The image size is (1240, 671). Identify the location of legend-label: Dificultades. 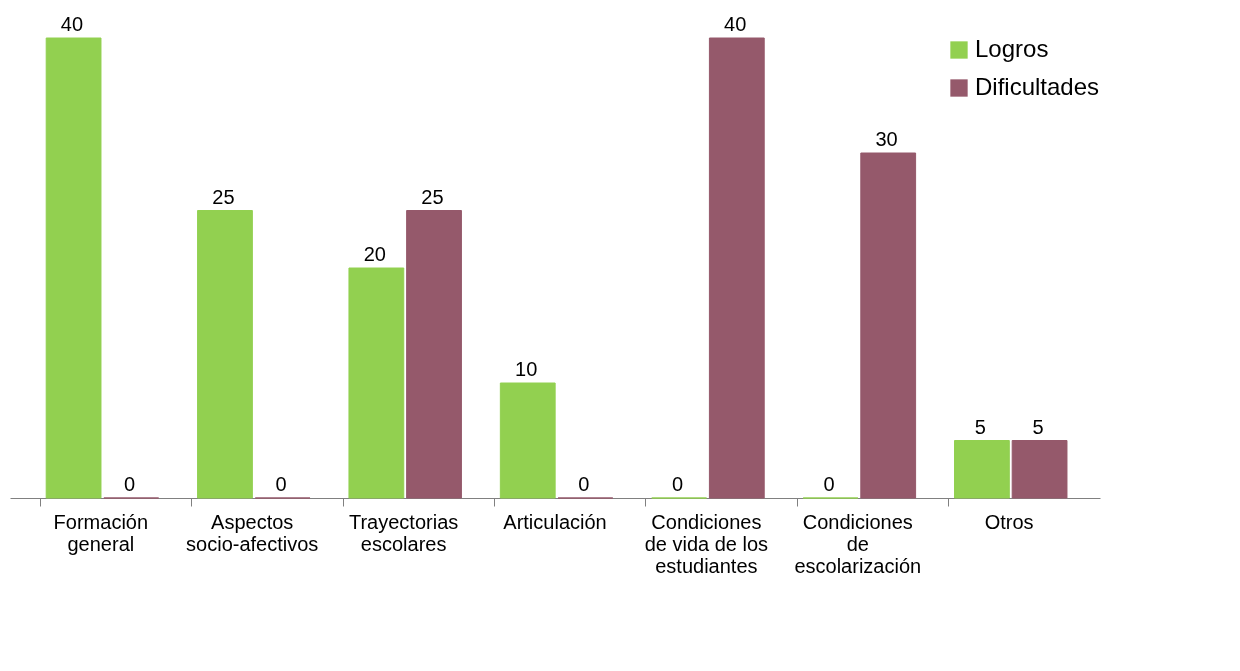
(1037, 86).